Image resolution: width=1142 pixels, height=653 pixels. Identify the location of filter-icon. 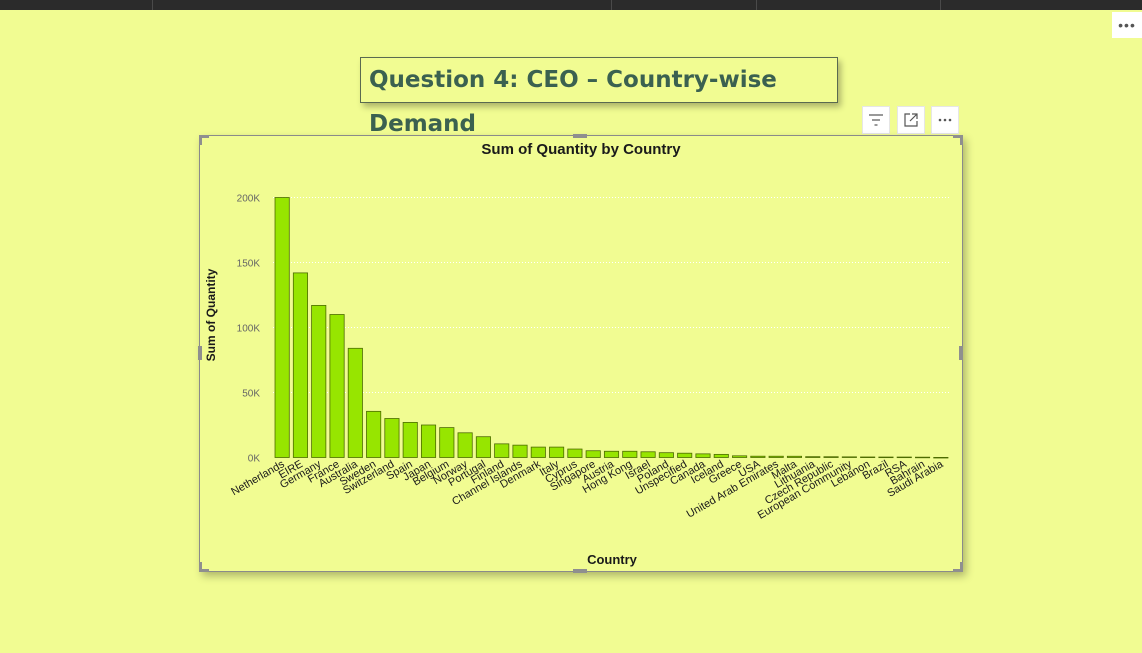
(876, 120).